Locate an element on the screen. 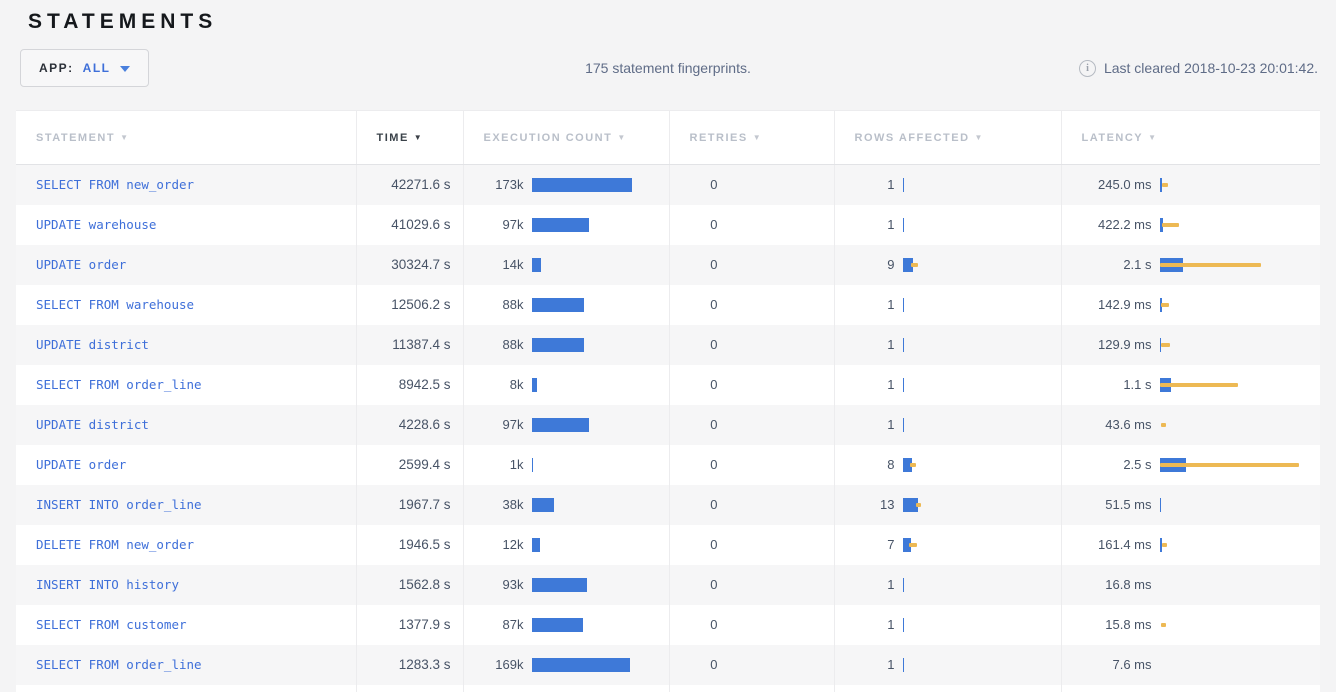 The width and height of the screenshot is (1336, 692). execution-count-cell: 97k is located at coordinates (565, 224).